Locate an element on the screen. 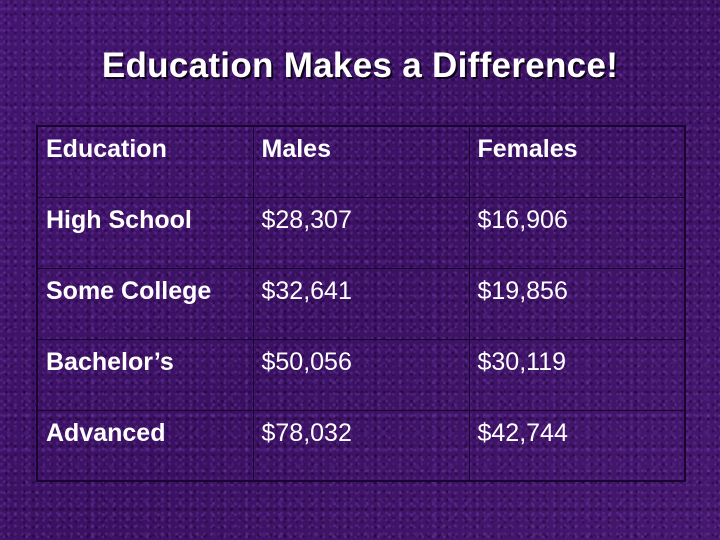 This screenshot has width=720, height=540. row-label-advanced: Advanced is located at coordinates (145, 445).